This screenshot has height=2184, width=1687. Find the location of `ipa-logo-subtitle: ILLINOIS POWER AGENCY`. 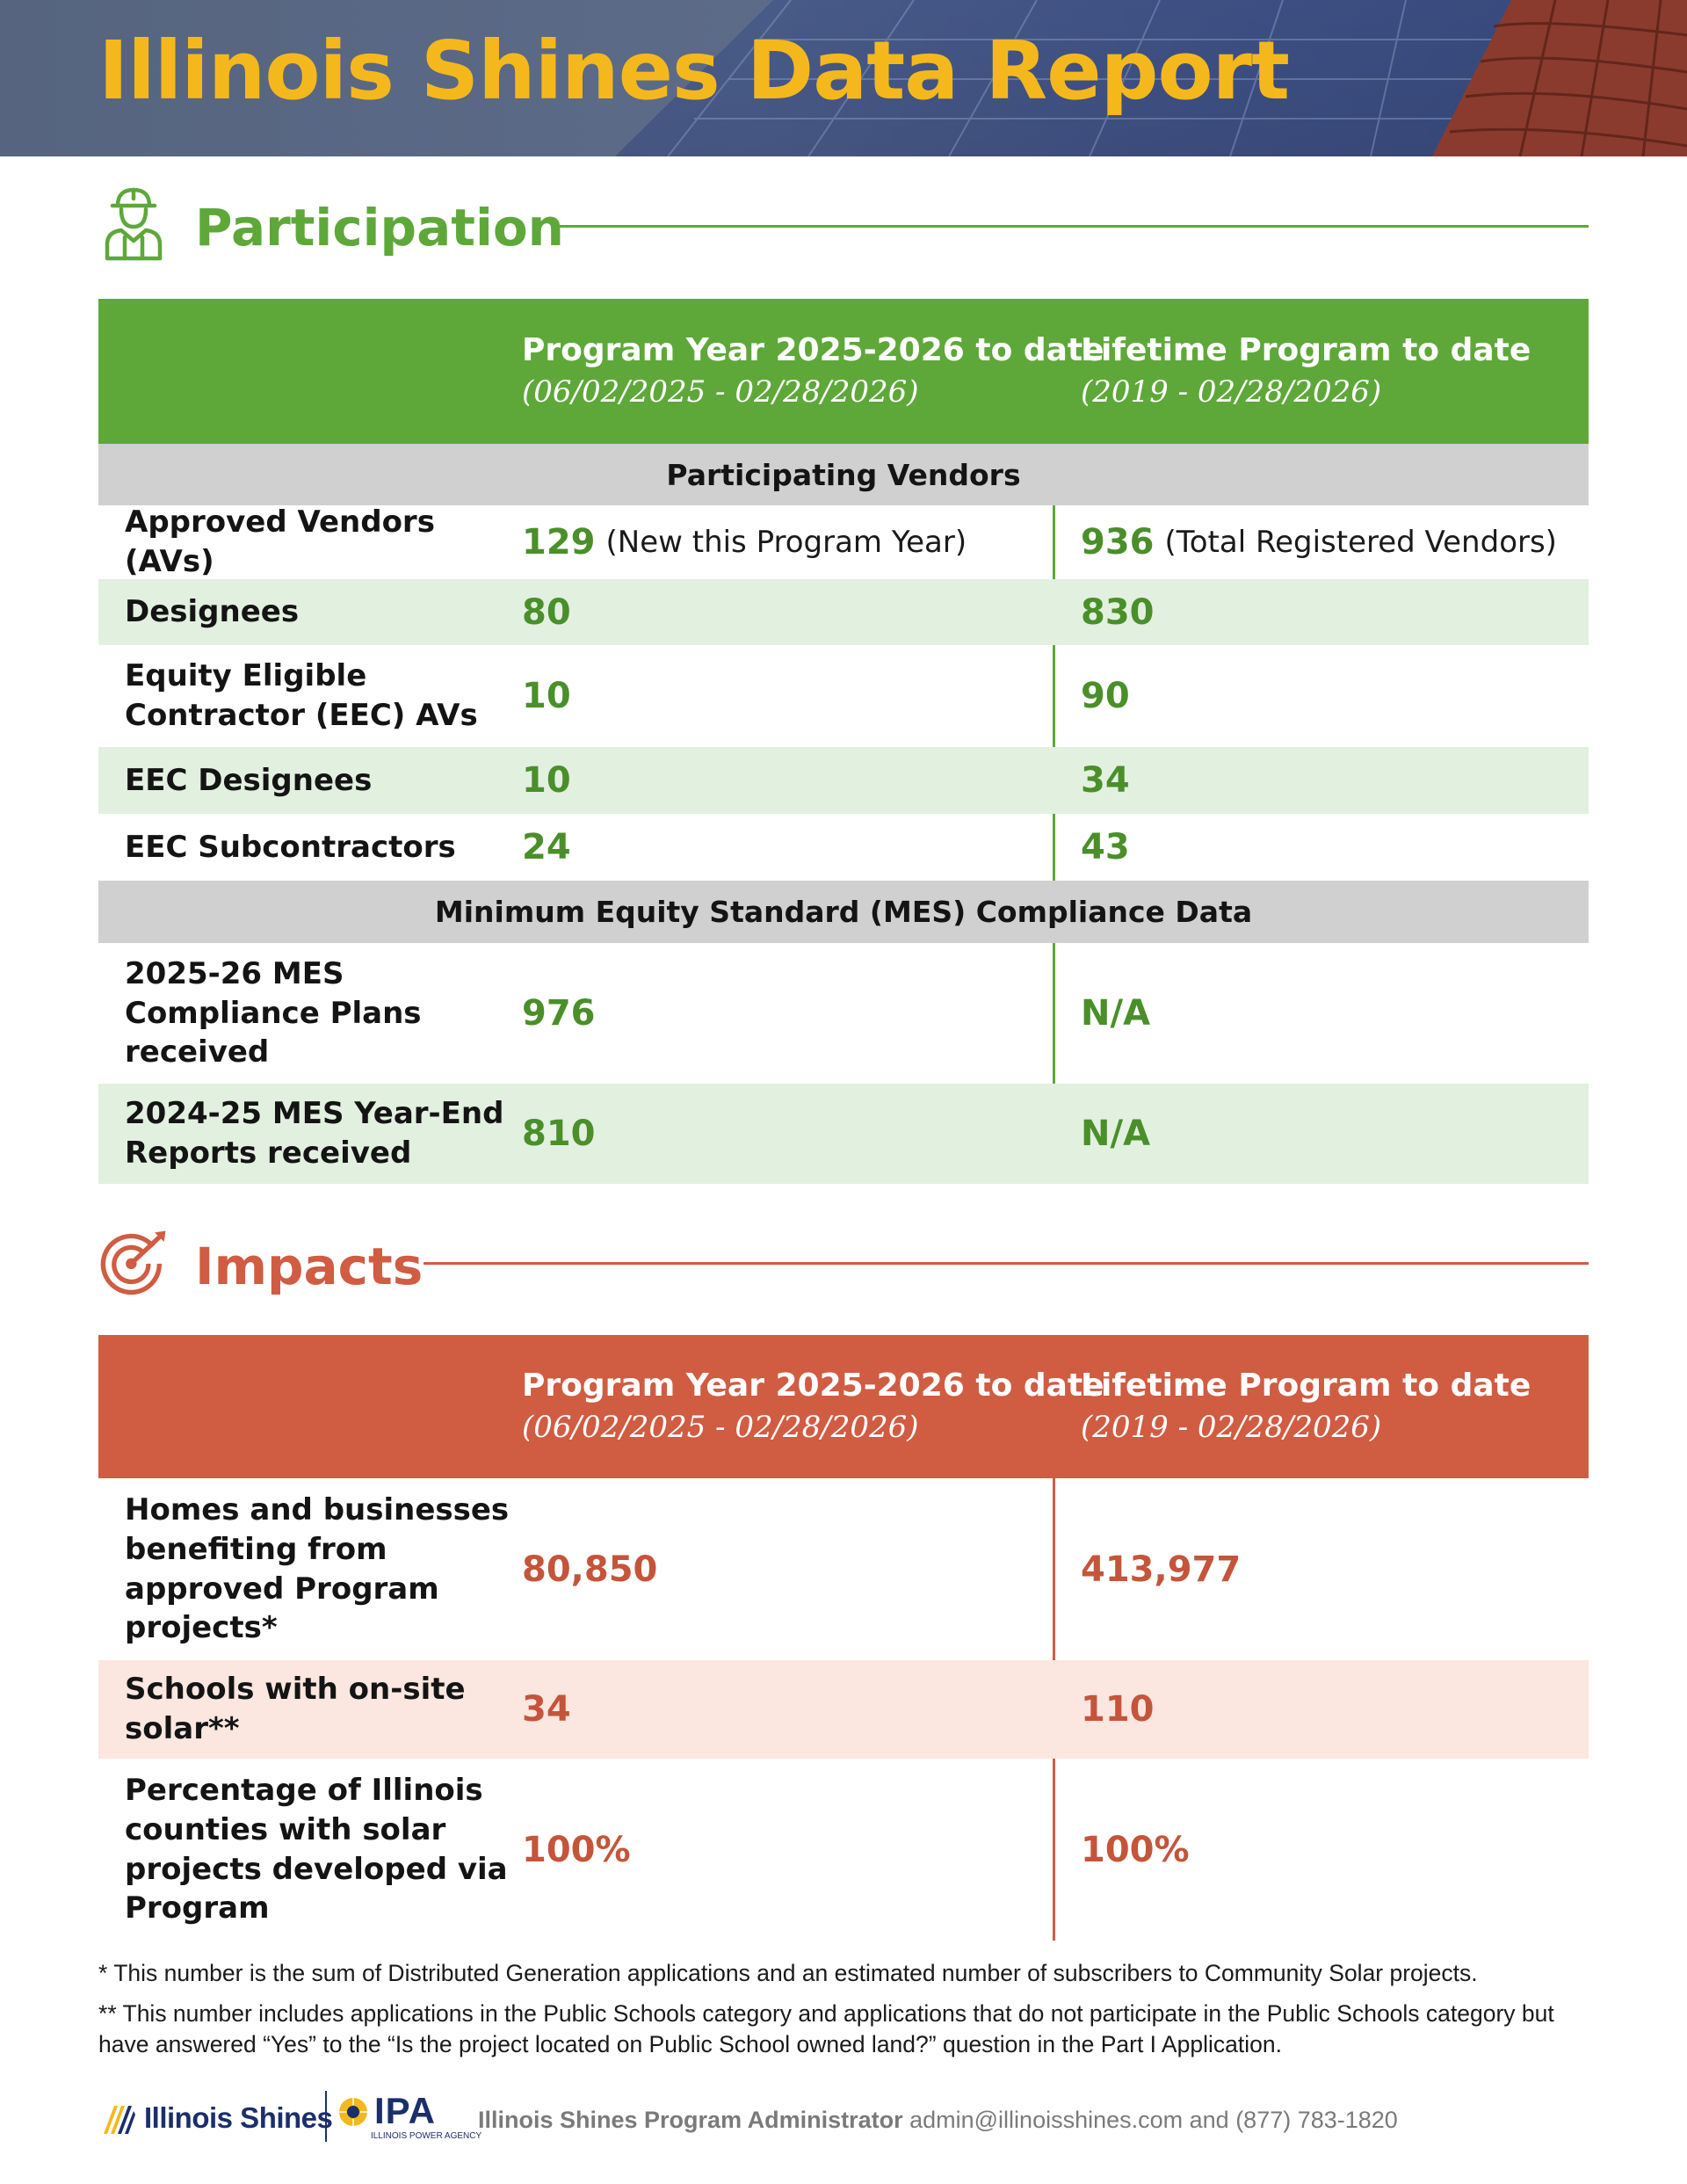

ipa-logo-subtitle: ILLINOIS POWER AGENCY is located at coordinates (426, 2136).